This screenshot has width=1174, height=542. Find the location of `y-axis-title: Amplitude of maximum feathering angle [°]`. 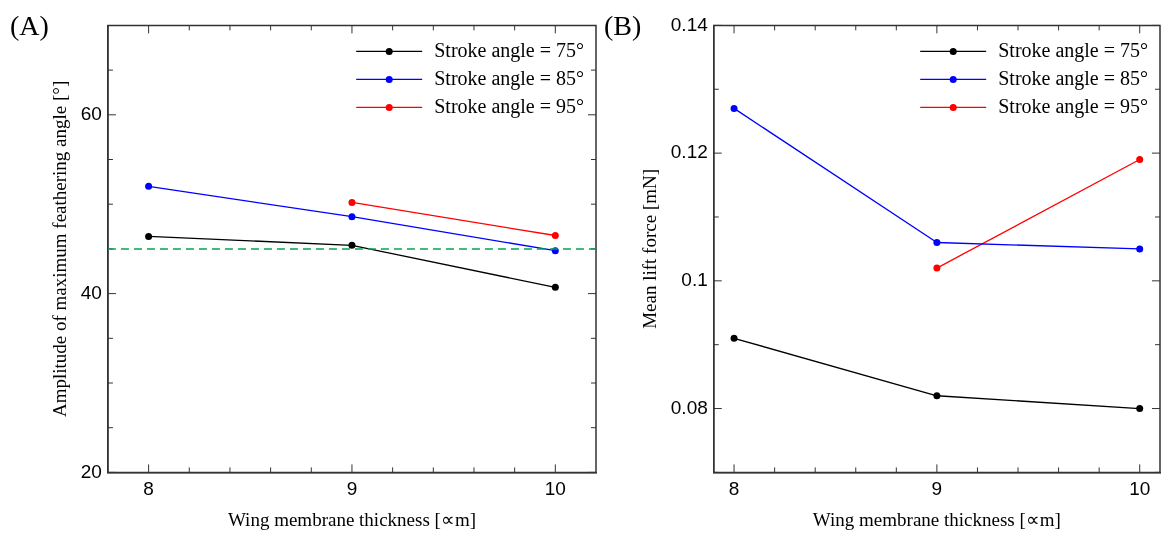

y-axis-title: Amplitude of maximum feathering angle [°] is located at coordinates (60, 249).